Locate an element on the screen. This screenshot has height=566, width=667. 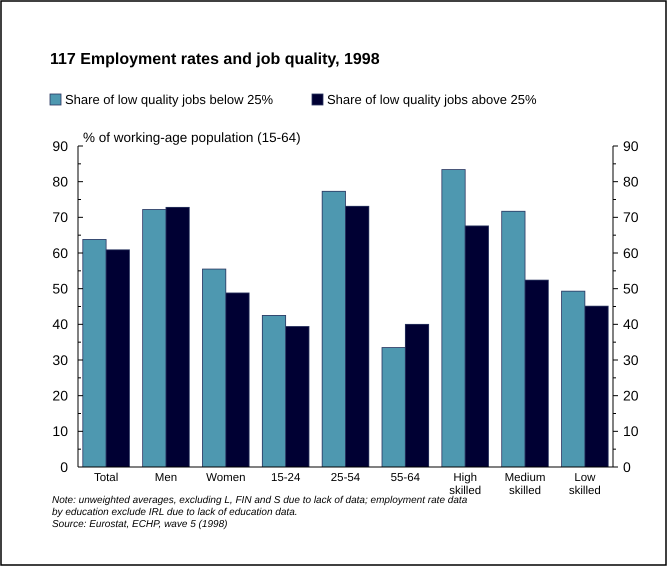
x-tick-label: 15-24 is located at coordinates (285, 478).